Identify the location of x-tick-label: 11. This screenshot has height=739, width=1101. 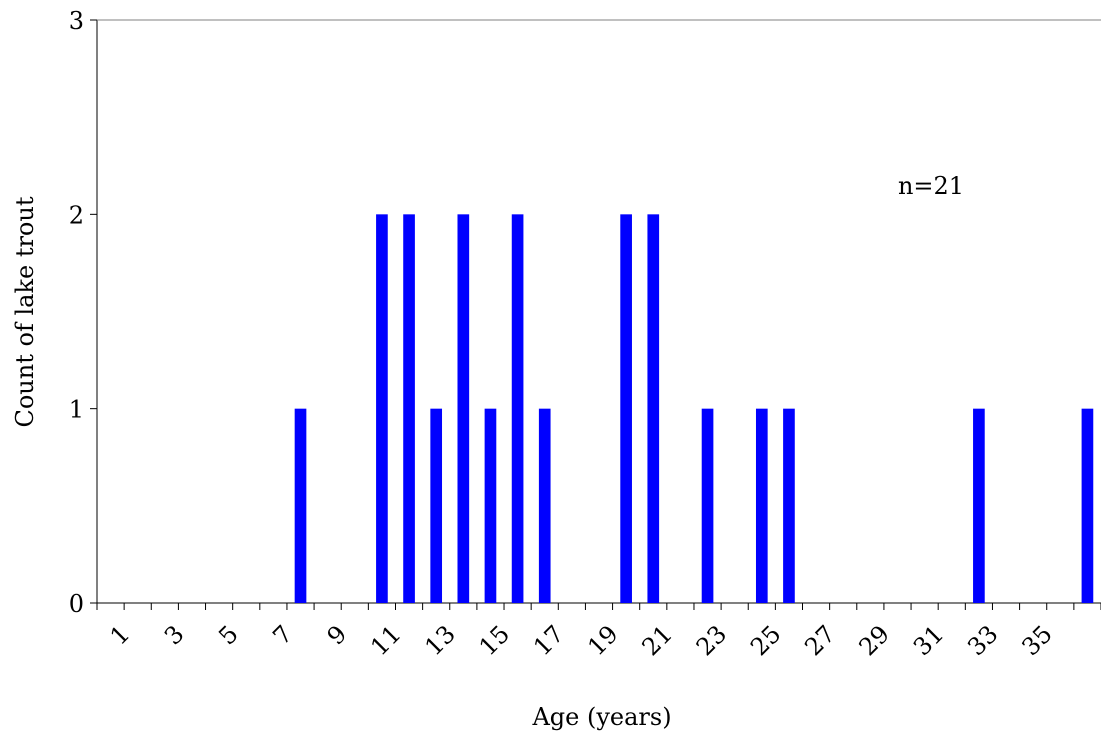
(385, 640).